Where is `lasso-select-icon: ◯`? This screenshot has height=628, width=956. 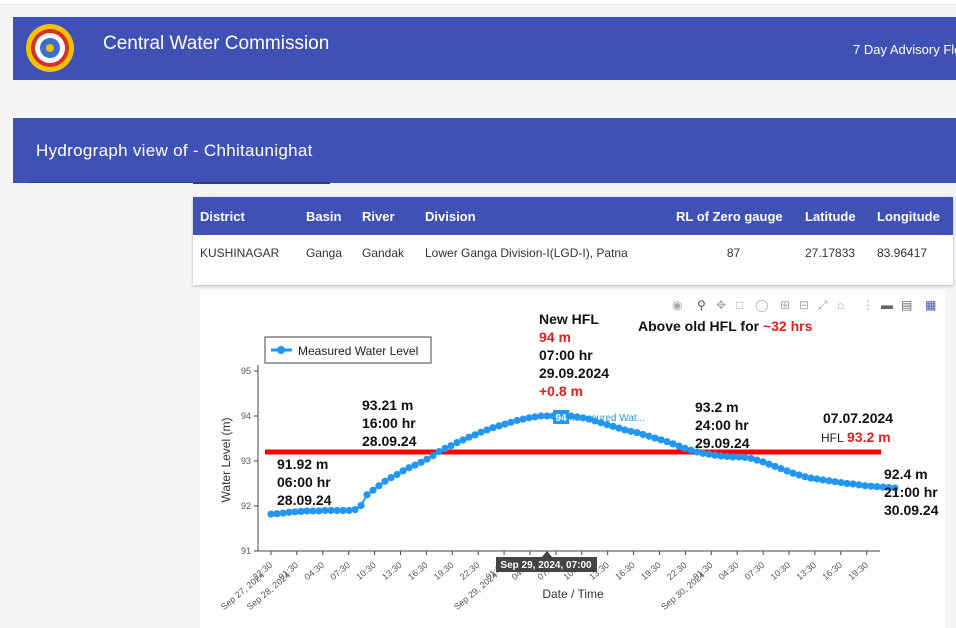 lasso-select-icon: ◯ is located at coordinates (762, 305).